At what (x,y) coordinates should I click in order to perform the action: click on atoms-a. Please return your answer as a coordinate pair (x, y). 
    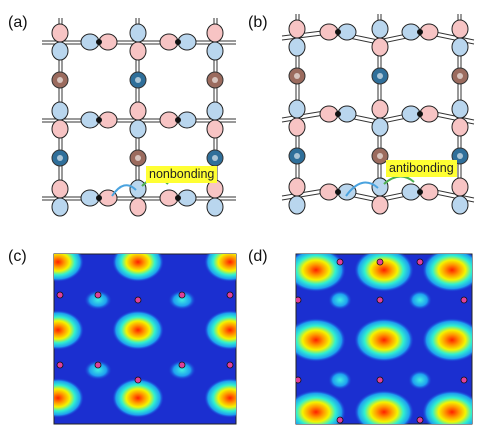
    Looking at the image, I should click on (137, 119).